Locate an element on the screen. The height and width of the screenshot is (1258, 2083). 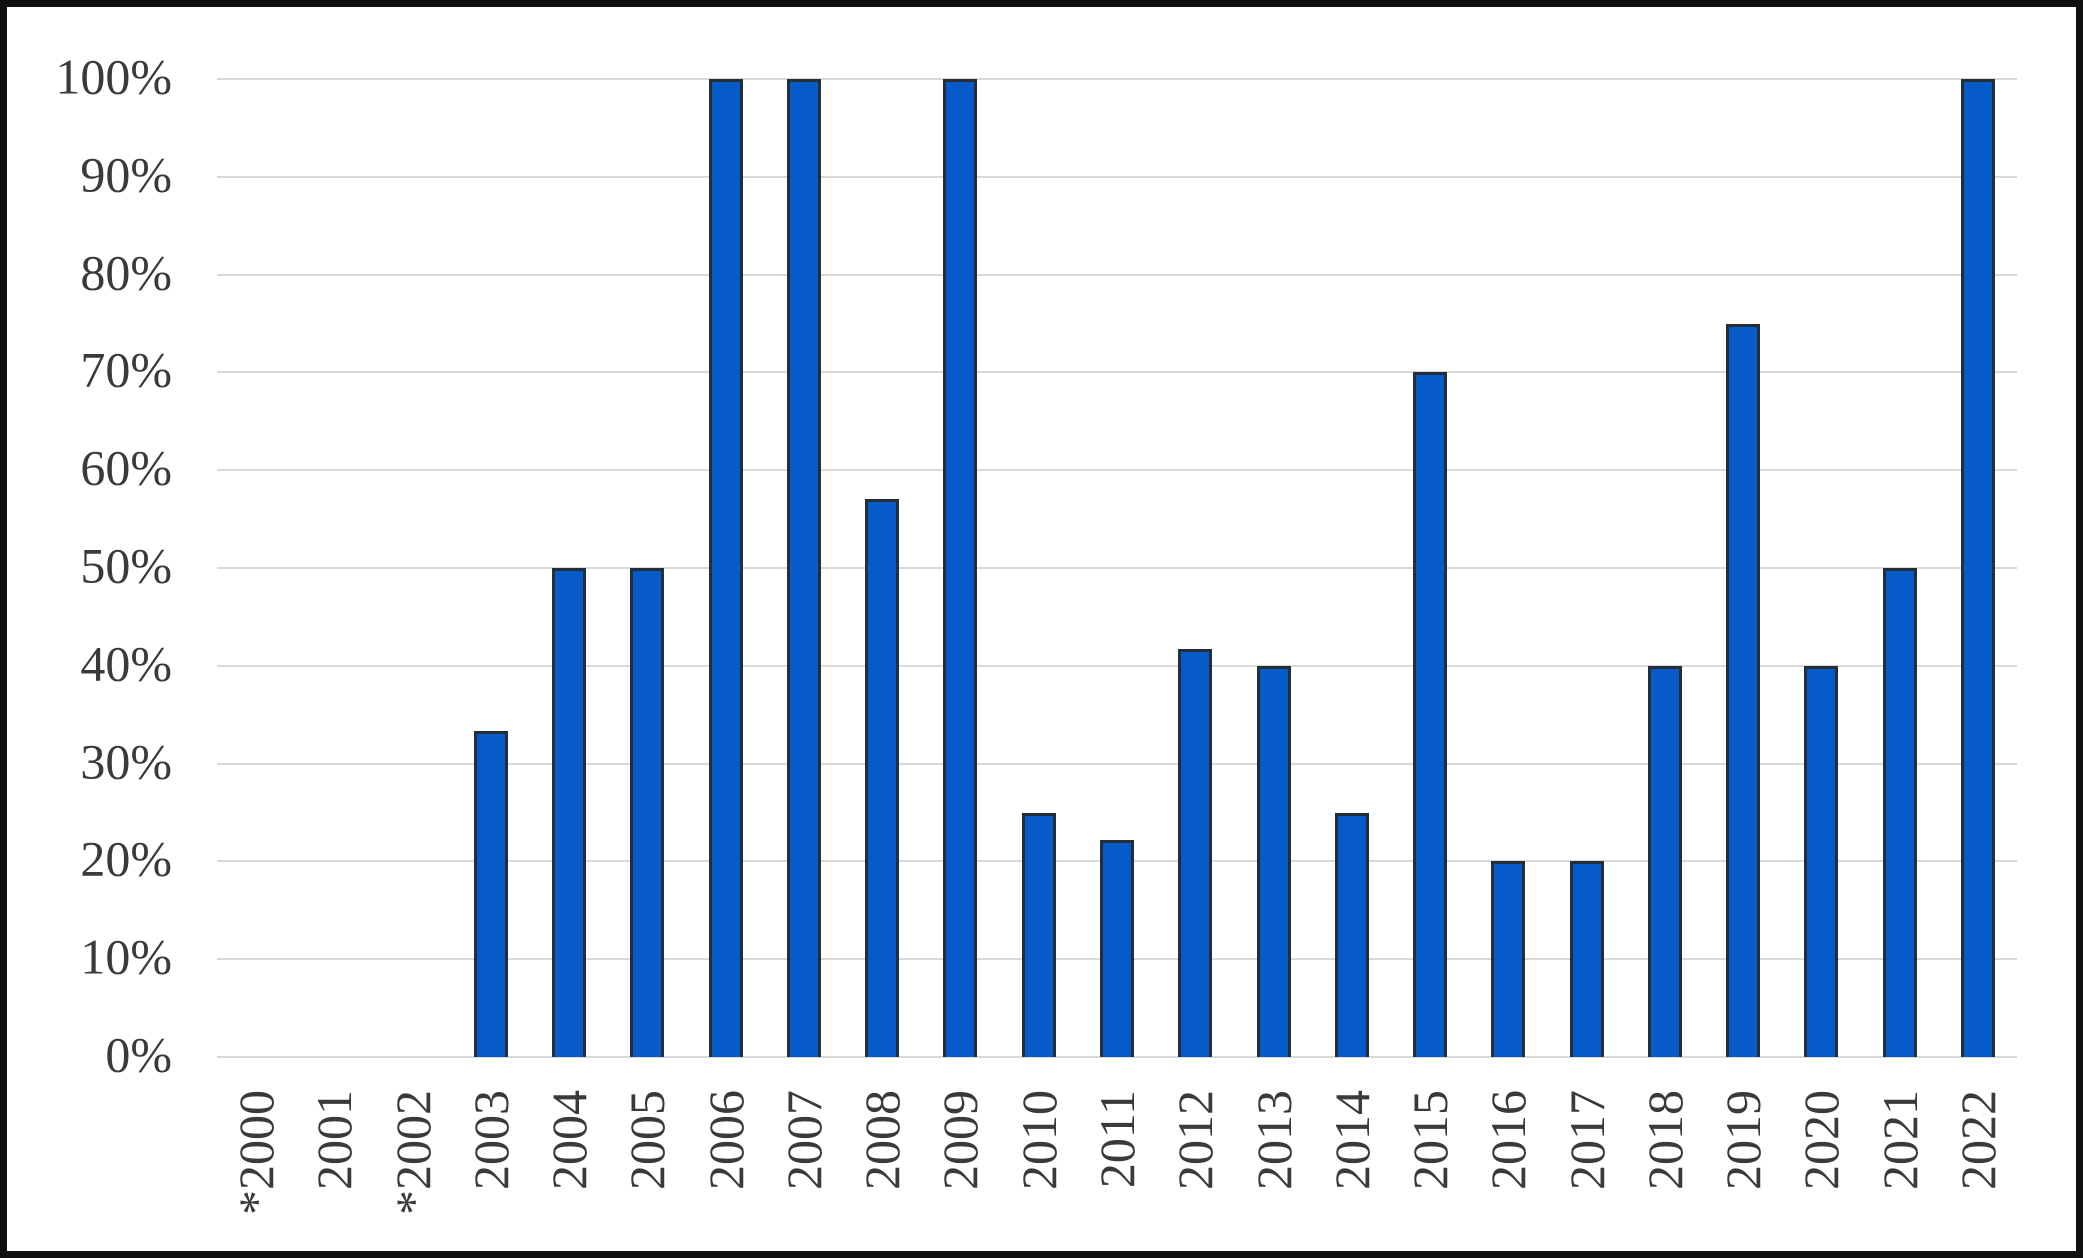
x-axis-tick-label: 2019 is located at coordinates (1742, 1140).